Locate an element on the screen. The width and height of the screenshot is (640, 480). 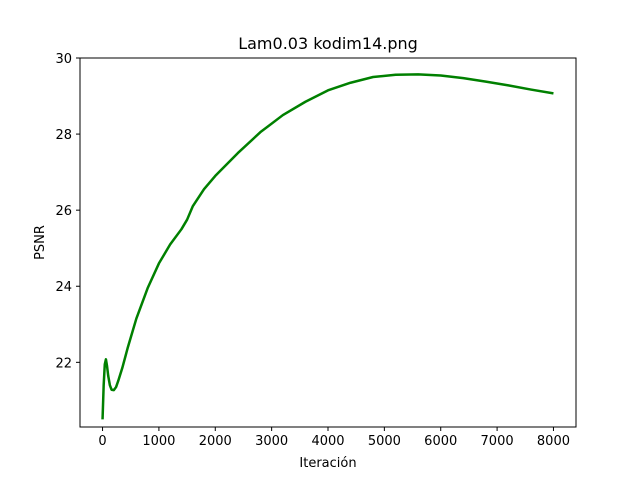
y-tick-label: 26 is located at coordinates (63, 211).